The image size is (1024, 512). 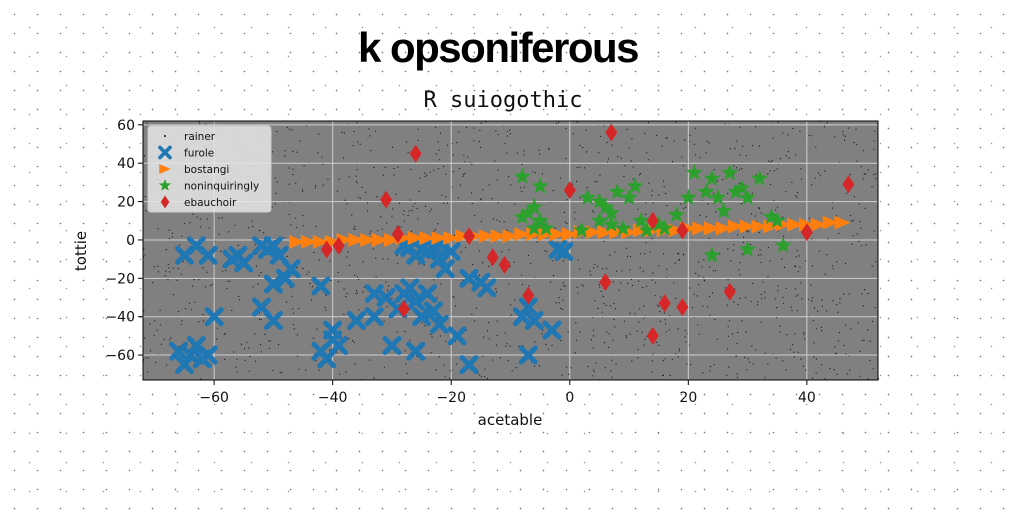 What do you see at coordinates (807, 398) in the screenshot?
I see `x-tick-label: 40` at bounding box center [807, 398].